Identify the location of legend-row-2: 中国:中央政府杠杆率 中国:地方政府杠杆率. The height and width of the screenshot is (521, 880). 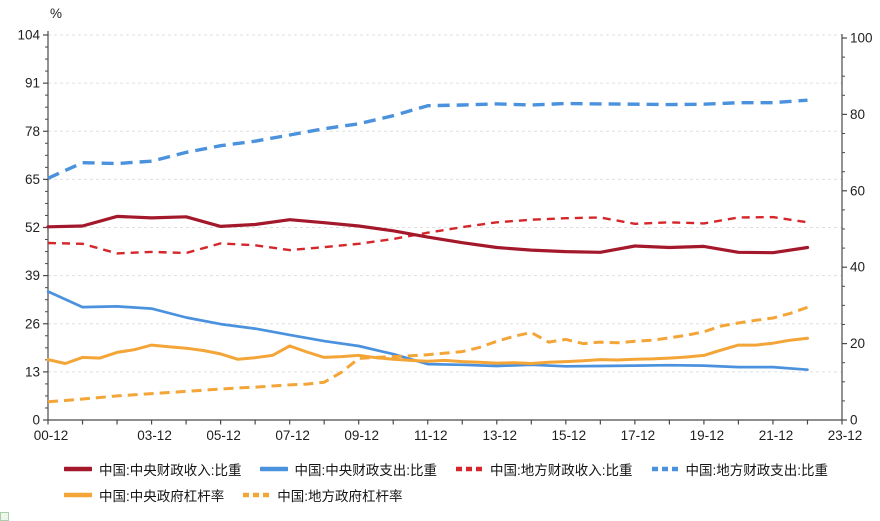
(464, 495).